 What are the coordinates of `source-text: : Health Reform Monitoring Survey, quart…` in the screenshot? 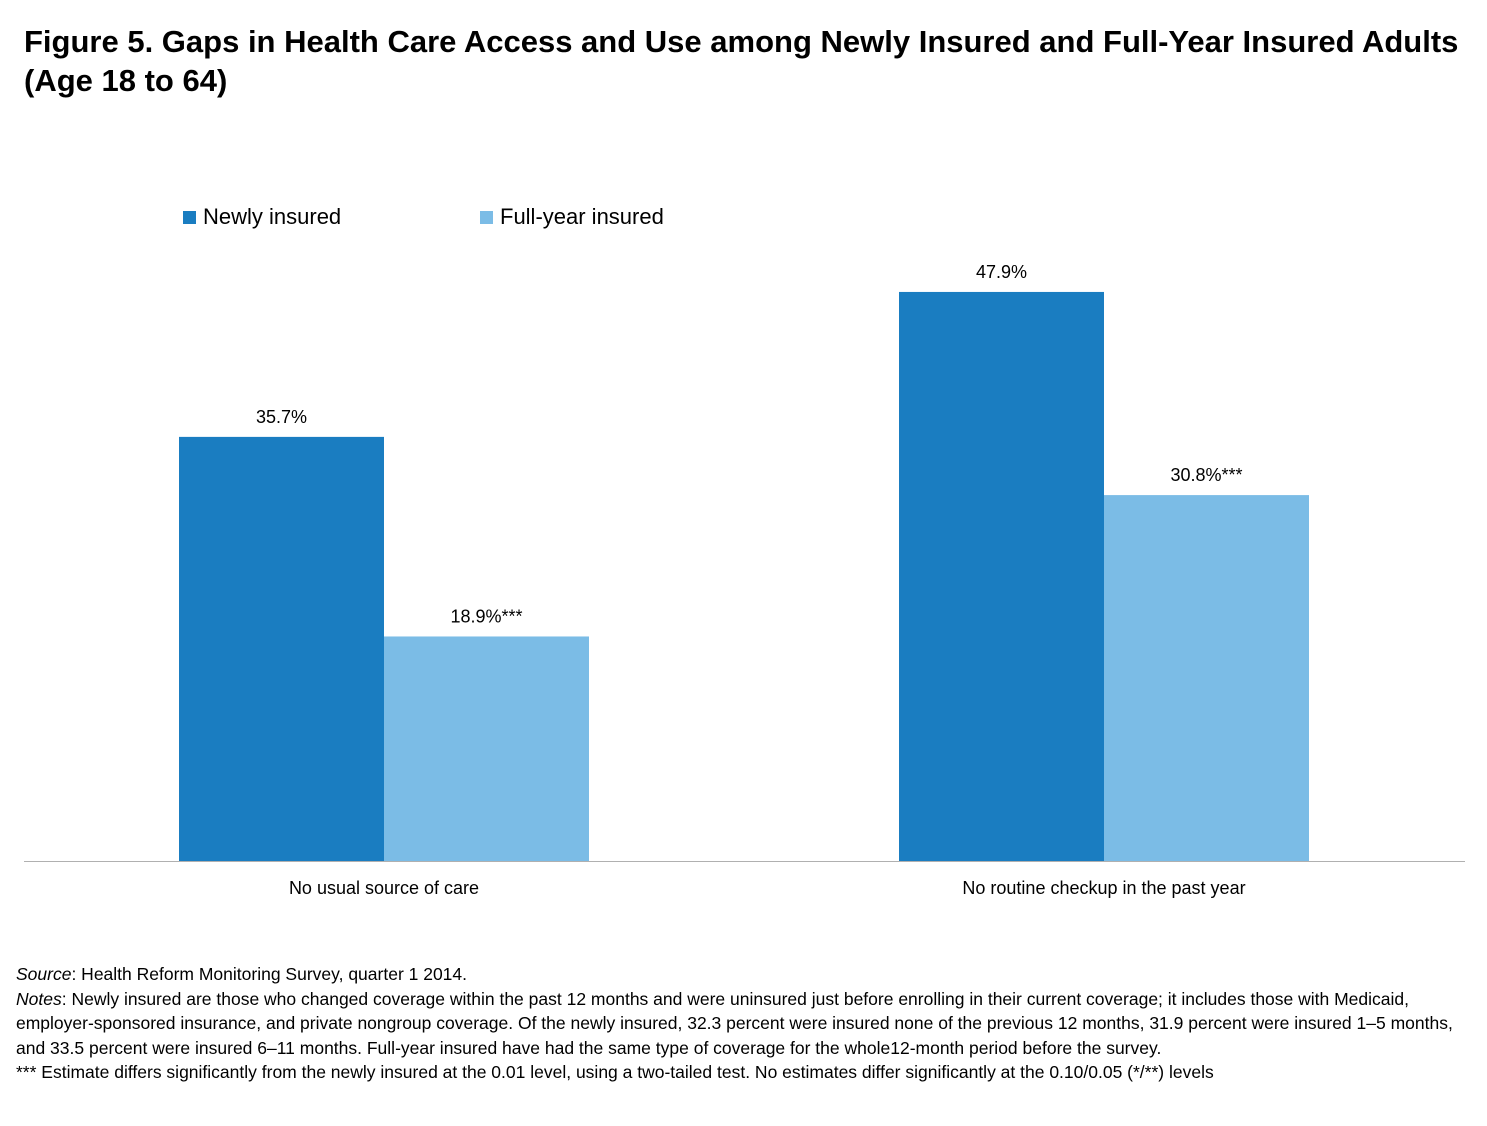 It's located at (269, 974).